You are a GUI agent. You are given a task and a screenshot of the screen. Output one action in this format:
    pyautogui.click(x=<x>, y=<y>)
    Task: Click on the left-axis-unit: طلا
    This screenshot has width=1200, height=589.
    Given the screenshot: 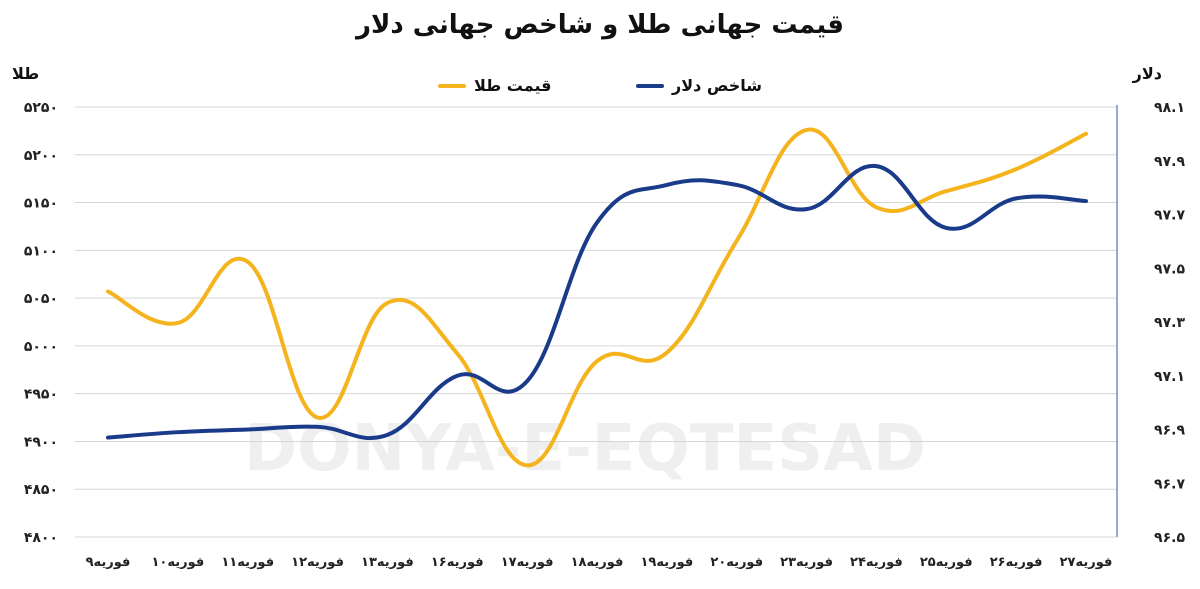 What is the action you would take?
    pyautogui.click(x=26, y=73)
    